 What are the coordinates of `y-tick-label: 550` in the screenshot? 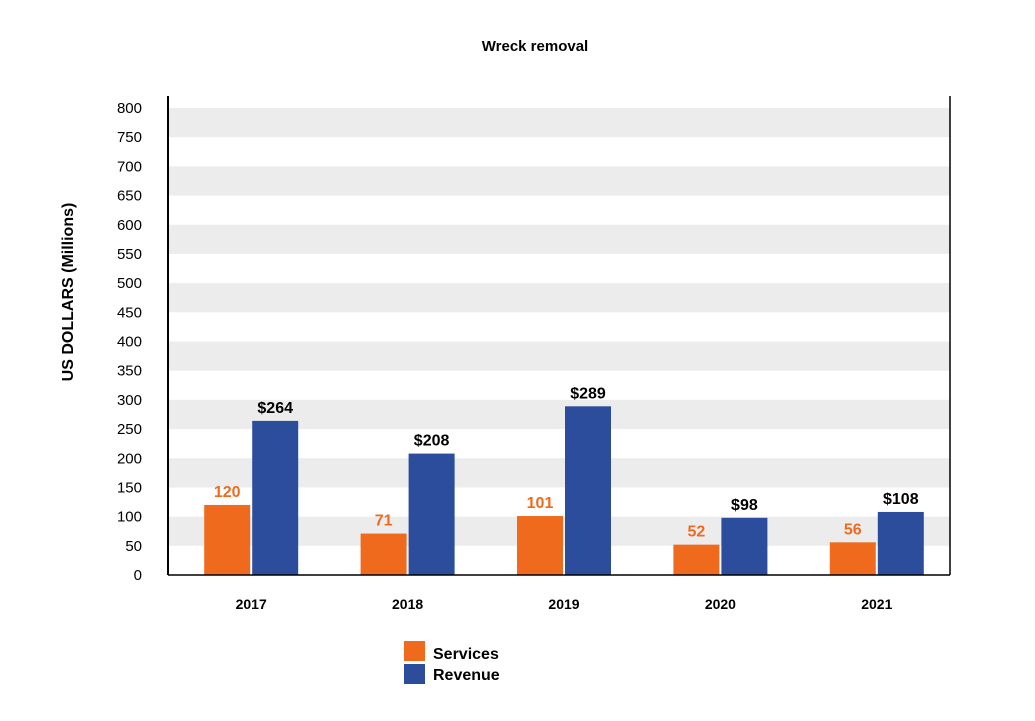 It's located at (129, 254).